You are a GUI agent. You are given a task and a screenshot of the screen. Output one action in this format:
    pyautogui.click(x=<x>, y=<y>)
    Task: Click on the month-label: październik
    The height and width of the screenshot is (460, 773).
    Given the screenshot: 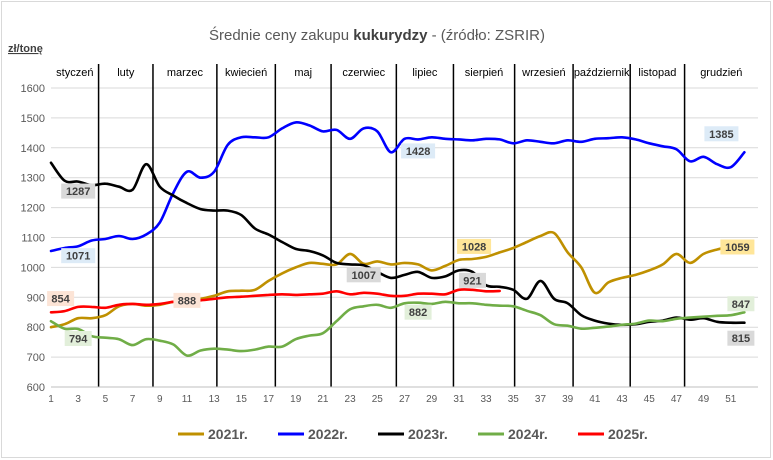 What is the action you would take?
    pyautogui.click(x=602, y=73)
    